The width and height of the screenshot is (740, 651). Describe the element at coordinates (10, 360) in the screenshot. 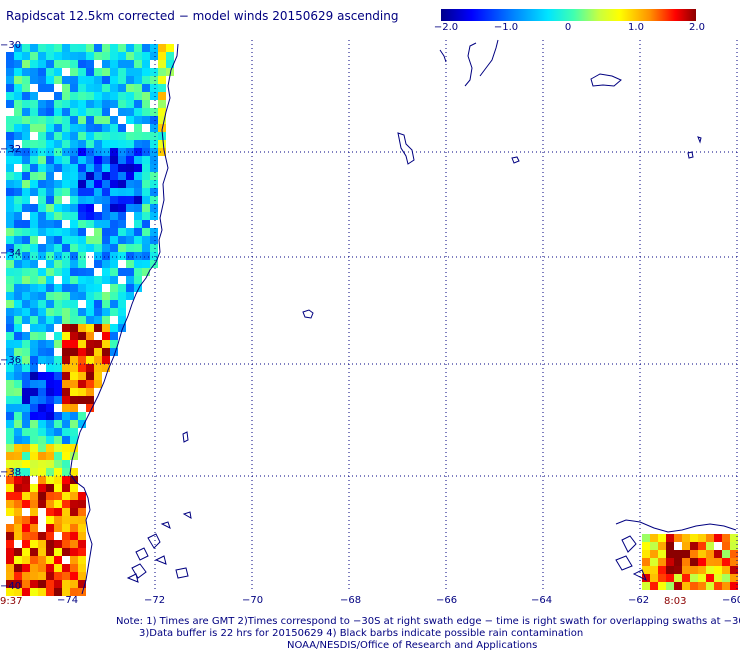

I see `lat-label: −36` at that location.